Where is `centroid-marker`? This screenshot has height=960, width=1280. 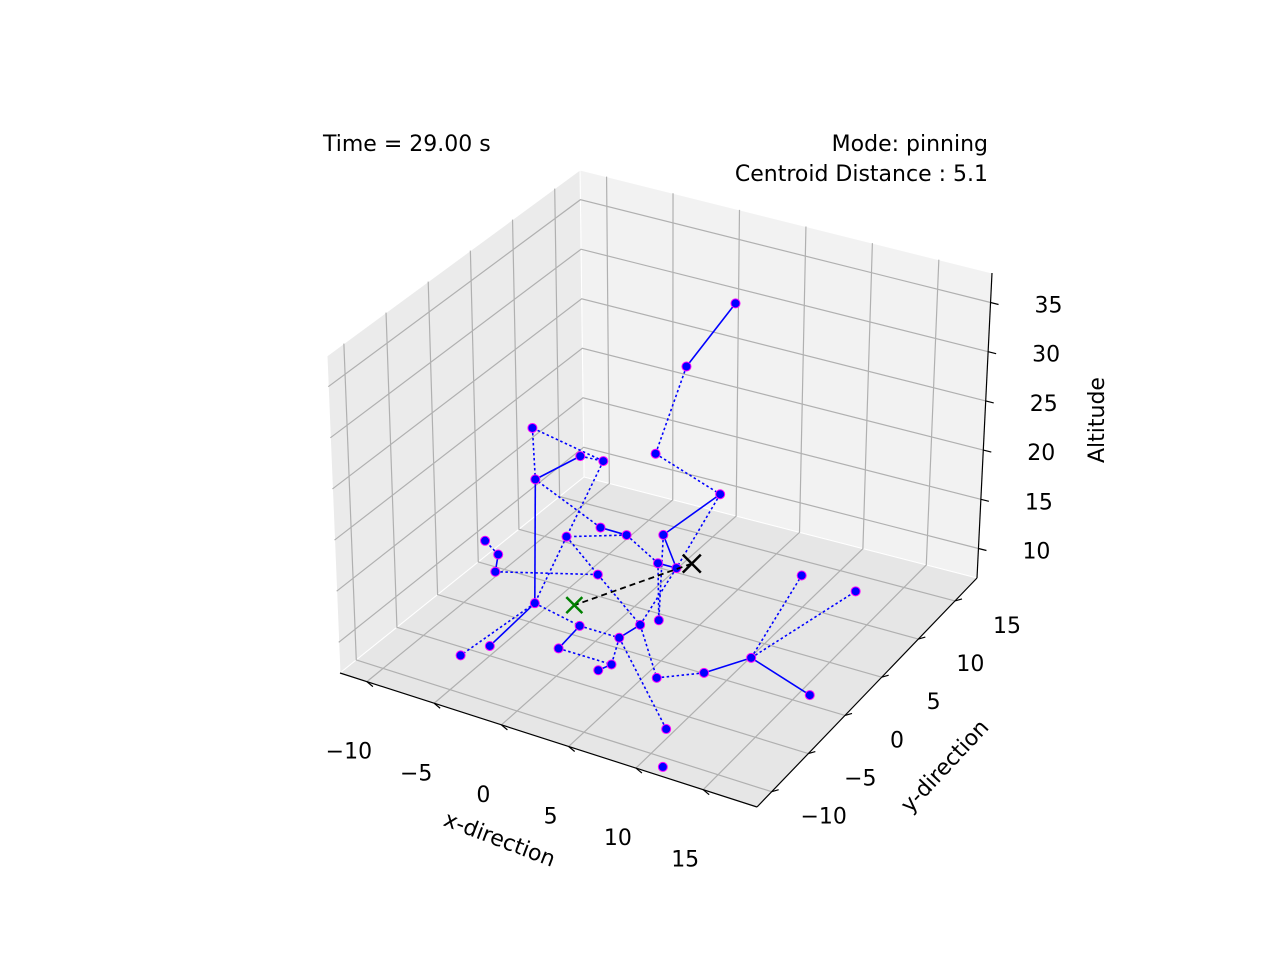 centroid-marker is located at coordinates (574, 605).